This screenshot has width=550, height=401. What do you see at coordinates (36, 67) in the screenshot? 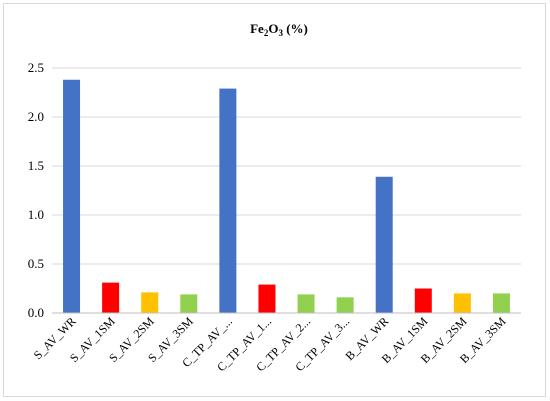
I see `y-tick-label: 2.5` at bounding box center [36, 67].